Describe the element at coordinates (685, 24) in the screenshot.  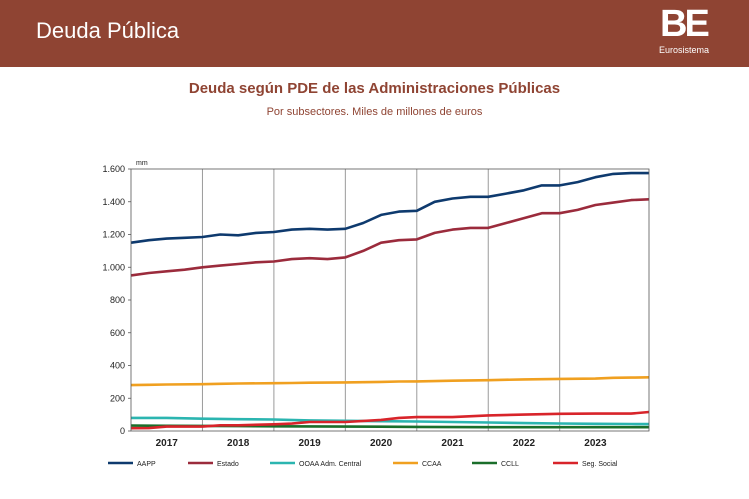
I see `logo-mark: BE` at that location.